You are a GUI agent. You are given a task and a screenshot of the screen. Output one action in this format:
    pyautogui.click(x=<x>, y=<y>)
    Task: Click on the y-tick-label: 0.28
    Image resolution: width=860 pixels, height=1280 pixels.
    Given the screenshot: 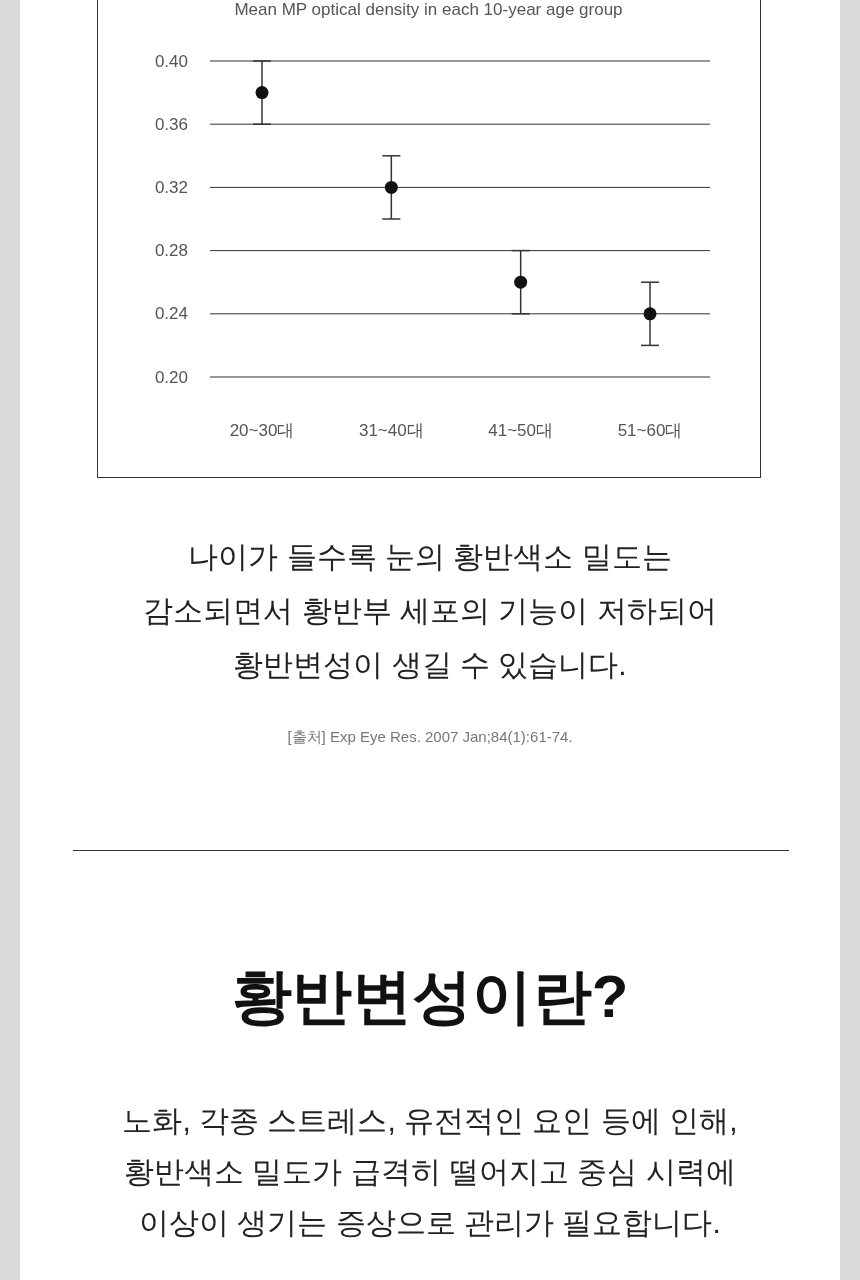 What is the action you would take?
    pyautogui.click(x=171, y=251)
    